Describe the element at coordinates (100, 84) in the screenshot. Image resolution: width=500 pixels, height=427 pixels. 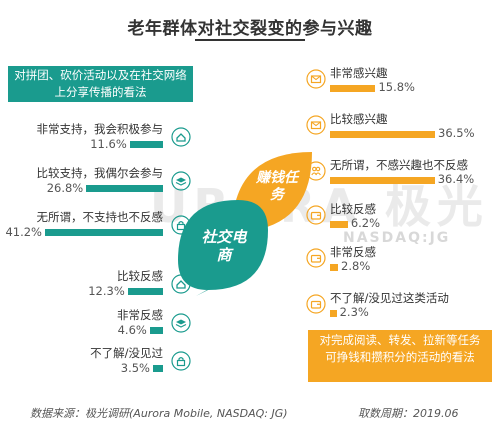
I see `left-chart-heading: 对拼团、砍价活动以及在社交网络上分享传播的看法` at that location.